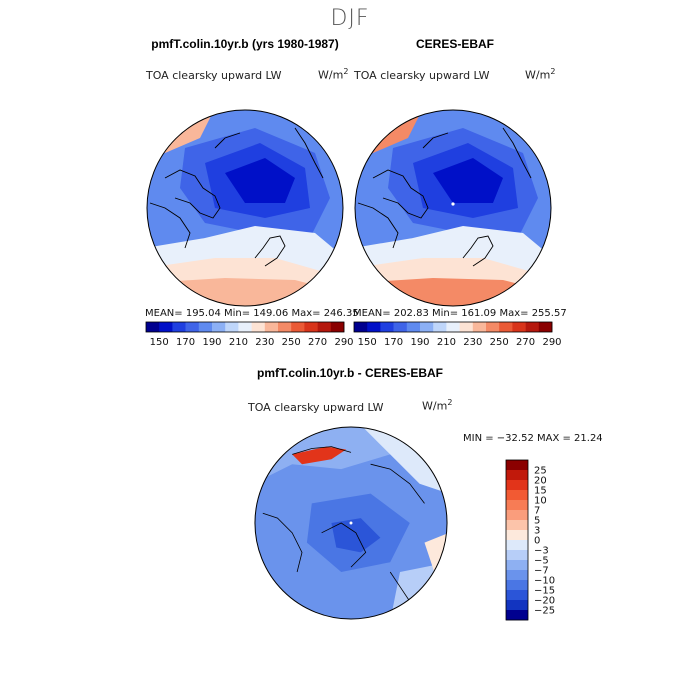 Image resolution: width=700 pixels, height=700 pixels. What do you see at coordinates (333, 74) in the screenshot?
I see `units-label-model: W/m2` at bounding box center [333, 74].